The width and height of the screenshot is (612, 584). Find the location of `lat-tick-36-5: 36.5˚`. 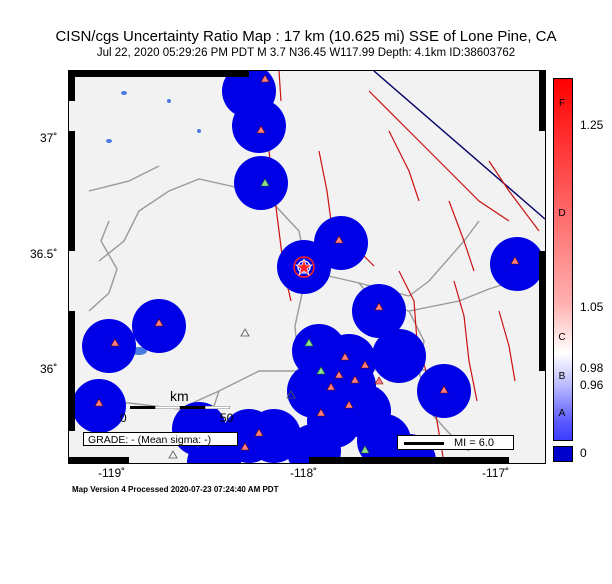

lat-tick-36-5: 36.5˚ is located at coordinates (44, 254).